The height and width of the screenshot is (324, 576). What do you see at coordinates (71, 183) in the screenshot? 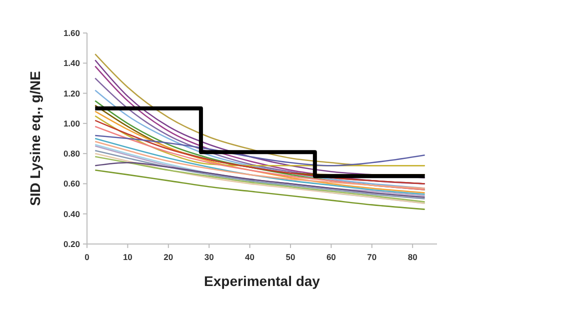
I see `y-tick-label: 0.60` at bounding box center [71, 183].